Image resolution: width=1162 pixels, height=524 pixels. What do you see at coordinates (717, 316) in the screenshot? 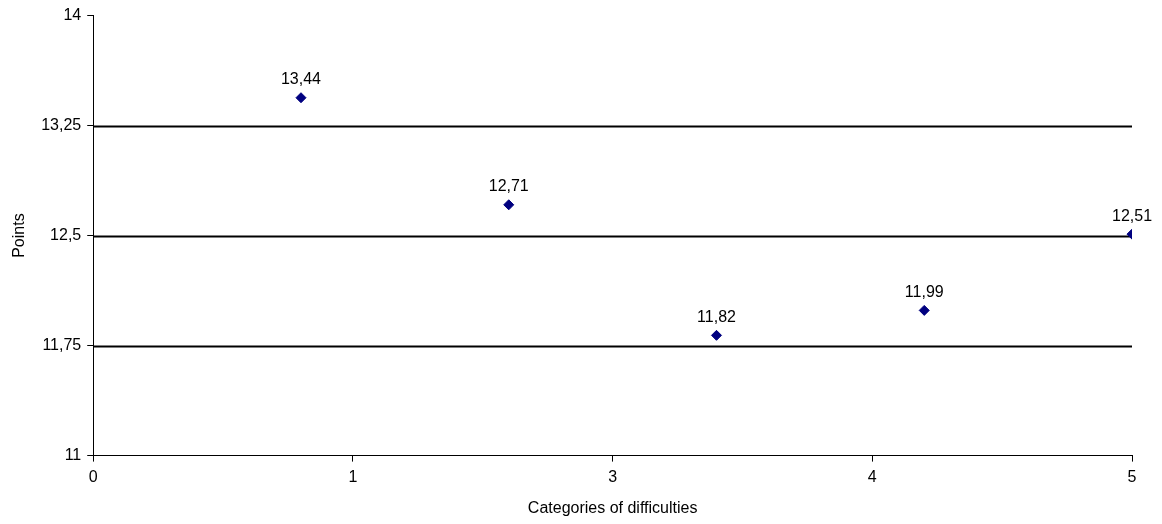
I see `data-label: 11,82` at bounding box center [717, 316].